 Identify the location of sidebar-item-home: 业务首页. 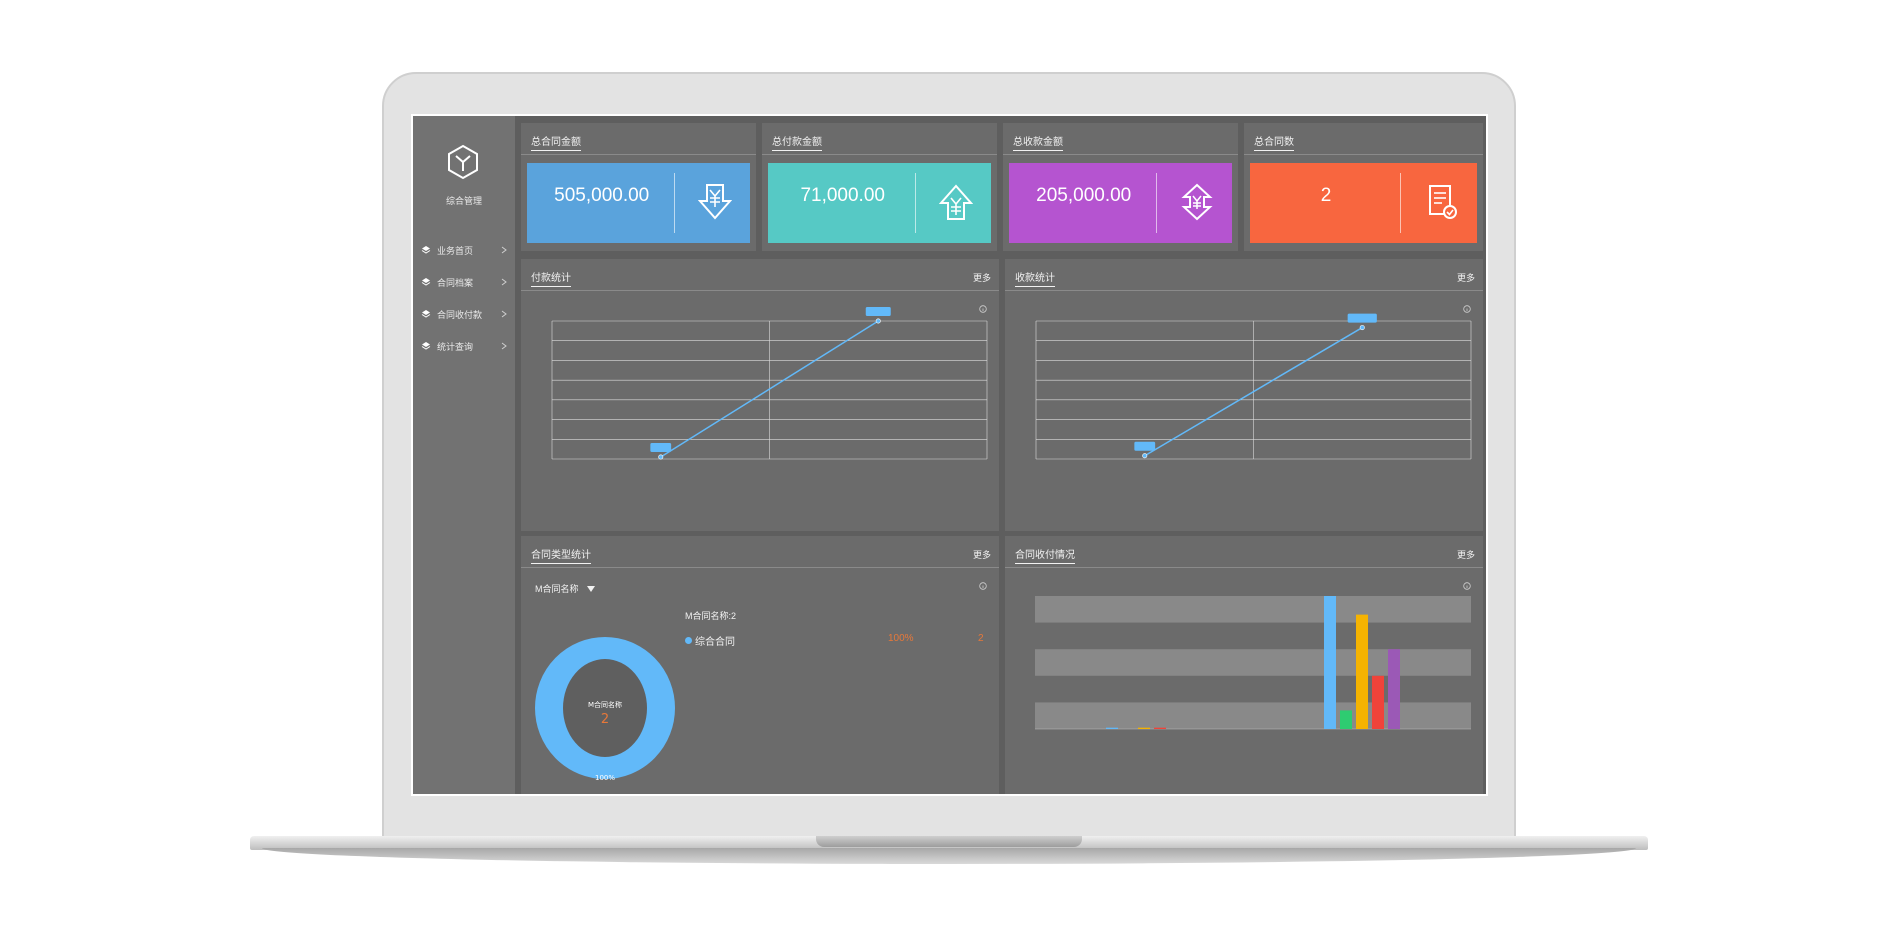
(464, 250).